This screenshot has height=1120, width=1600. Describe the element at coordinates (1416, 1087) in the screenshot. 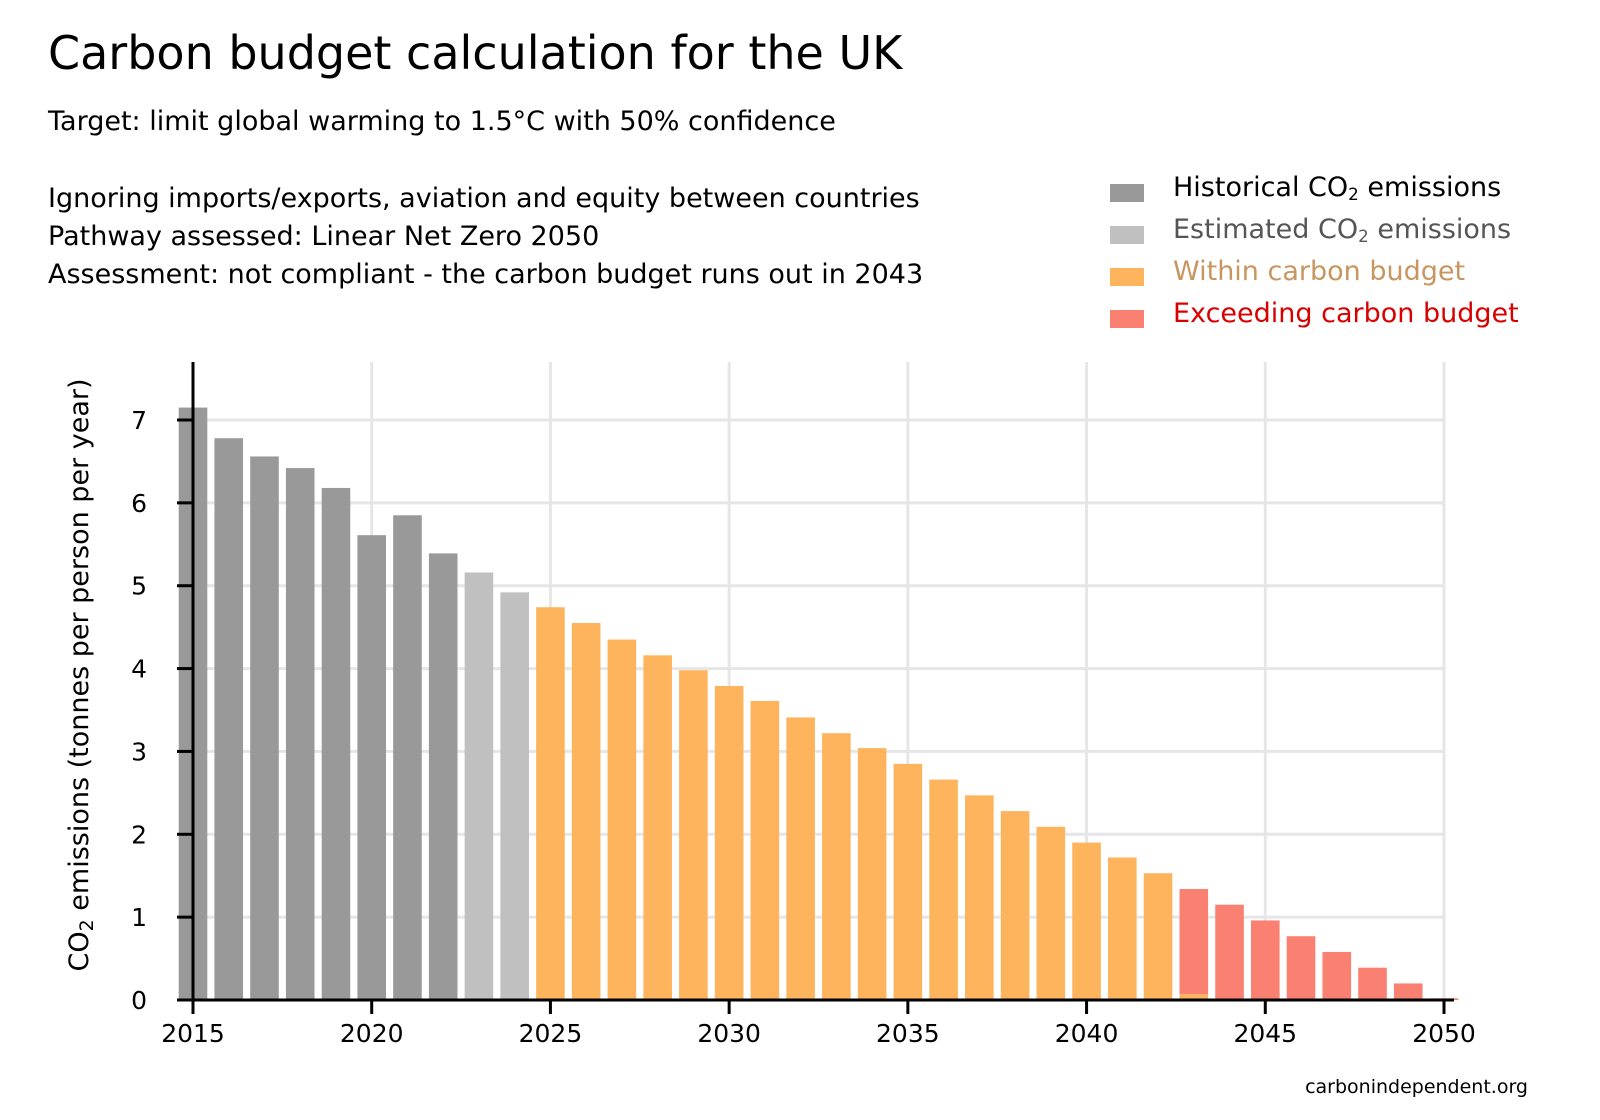

I see `source-credit: carbonindependent.org` at that location.